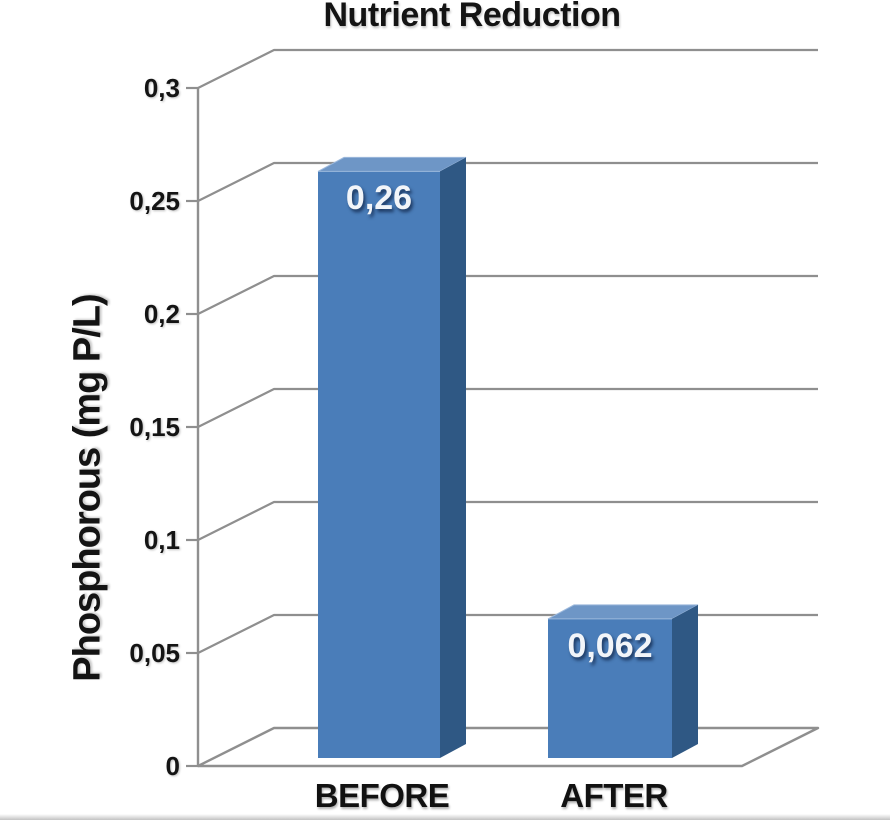  I want to click on y-axis-tick-label: 0, so click(172, 766).